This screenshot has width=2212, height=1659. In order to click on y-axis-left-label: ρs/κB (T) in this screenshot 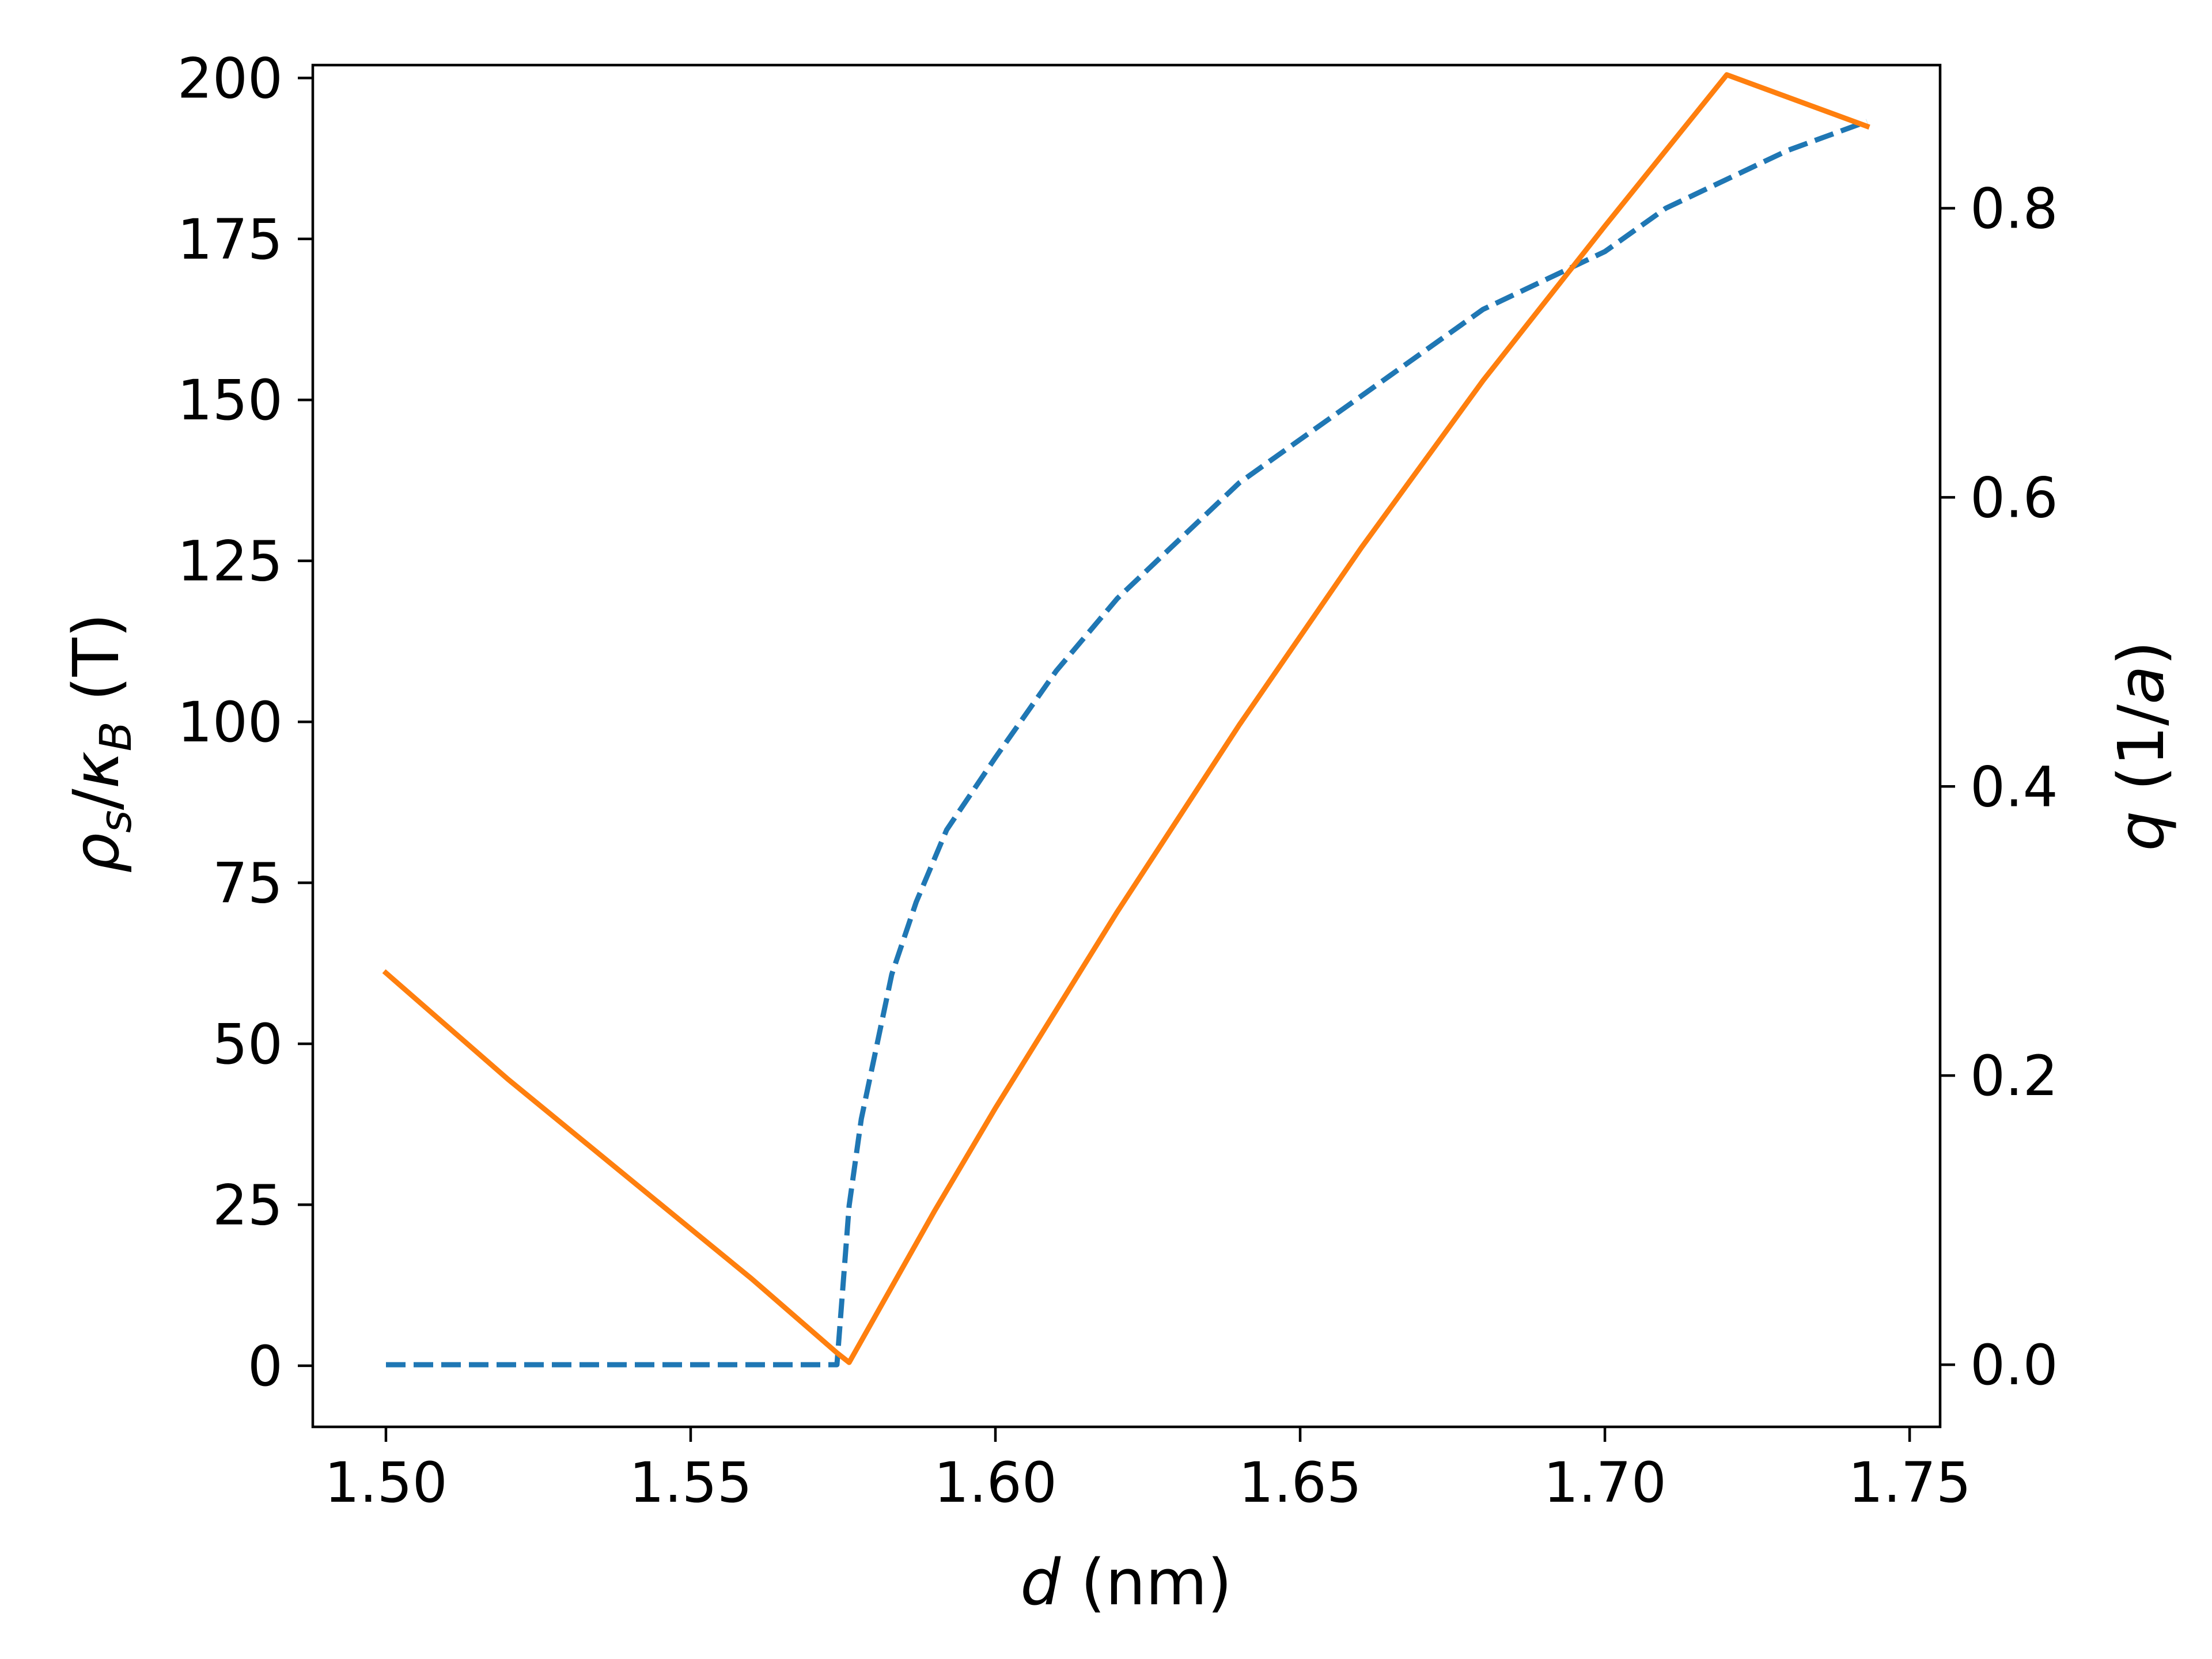, I will do `click(100, 743)`.